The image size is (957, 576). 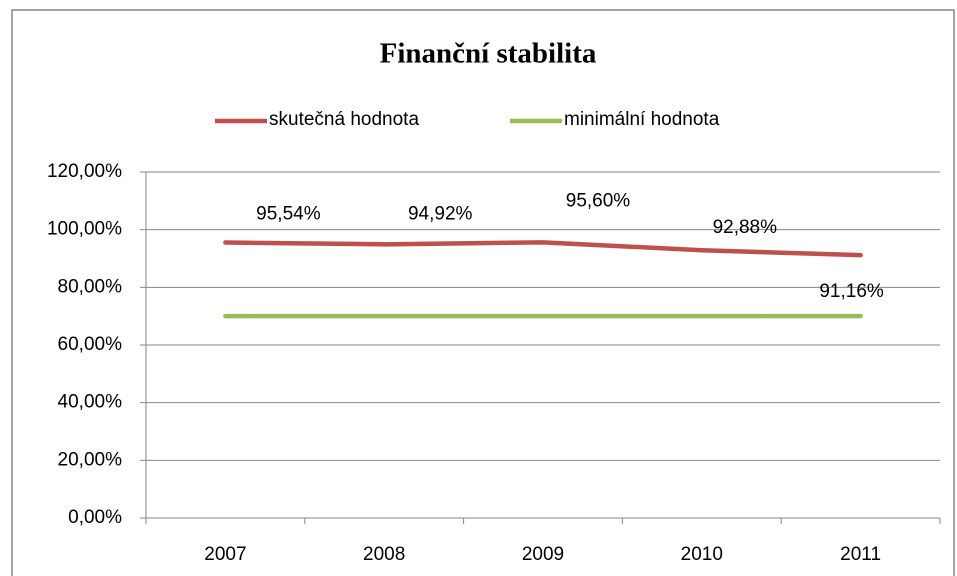 I want to click on series-line, so click(x=543, y=249).